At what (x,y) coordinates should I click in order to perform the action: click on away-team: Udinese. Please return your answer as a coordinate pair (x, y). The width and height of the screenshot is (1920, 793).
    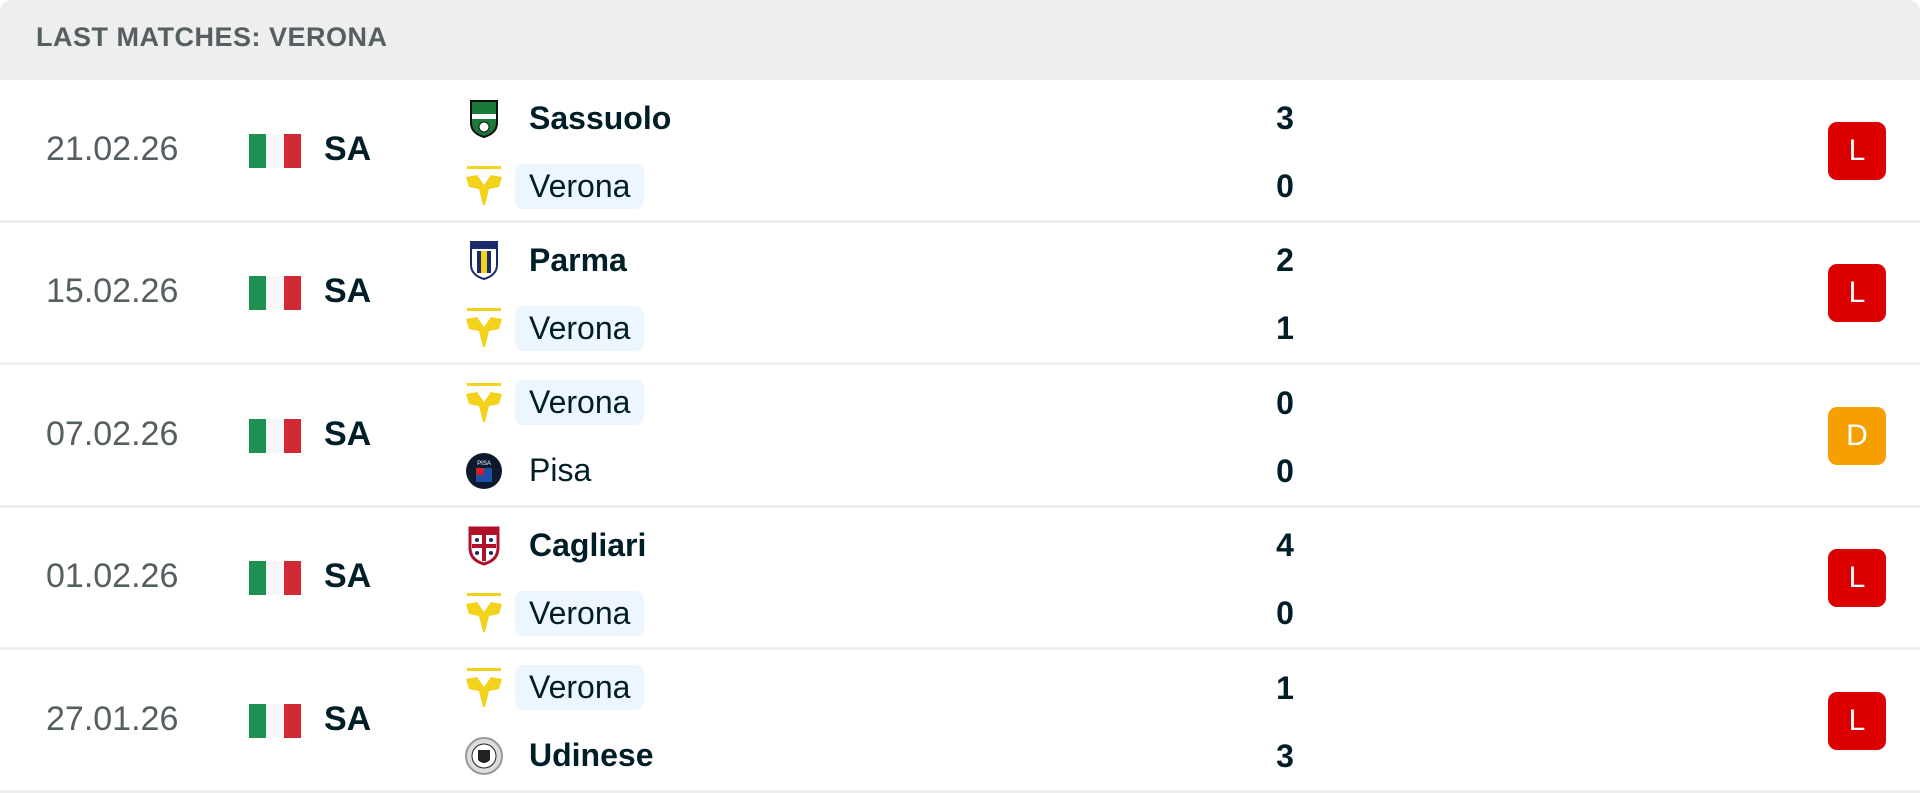
    Looking at the image, I should click on (565, 756).